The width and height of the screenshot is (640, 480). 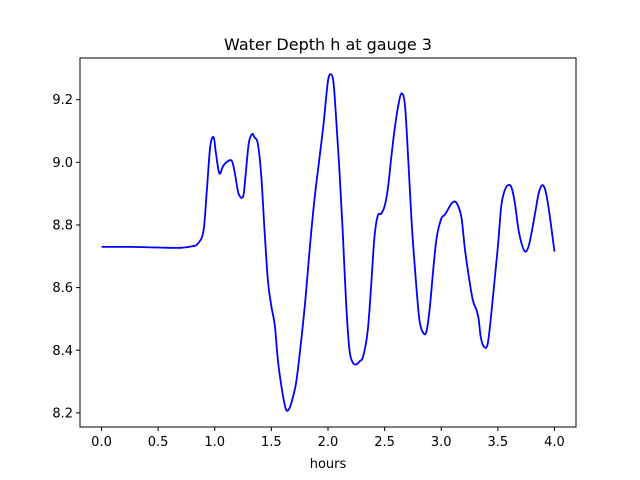 What do you see at coordinates (328, 442) in the screenshot?
I see `x-tick-label: 2.0` at bounding box center [328, 442].